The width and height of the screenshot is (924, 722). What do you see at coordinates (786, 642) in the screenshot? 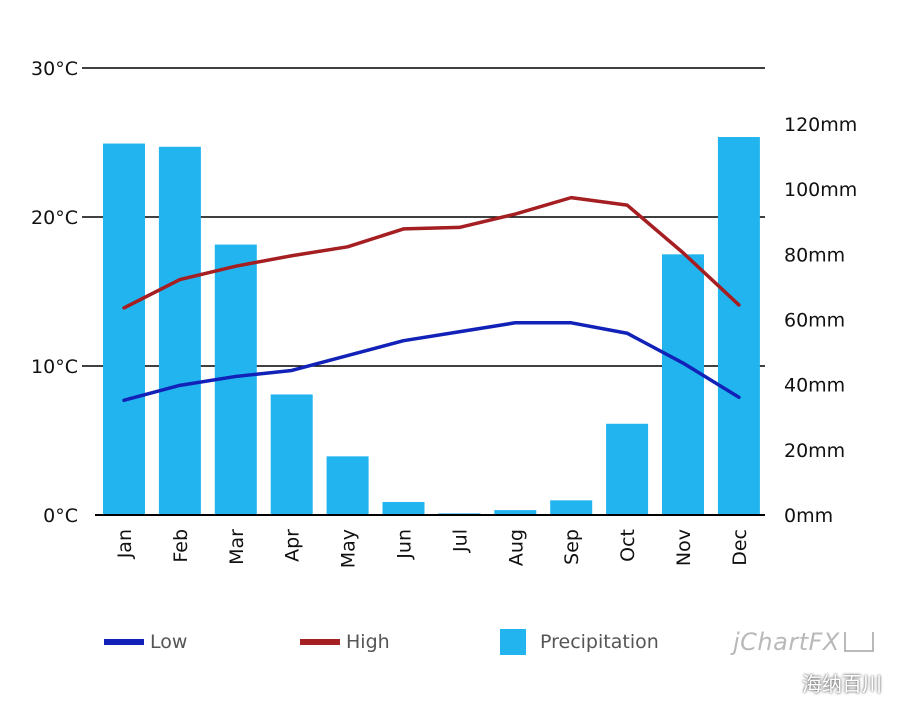
I see `logo-text: jChartFX` at bounding box center [786, 642].